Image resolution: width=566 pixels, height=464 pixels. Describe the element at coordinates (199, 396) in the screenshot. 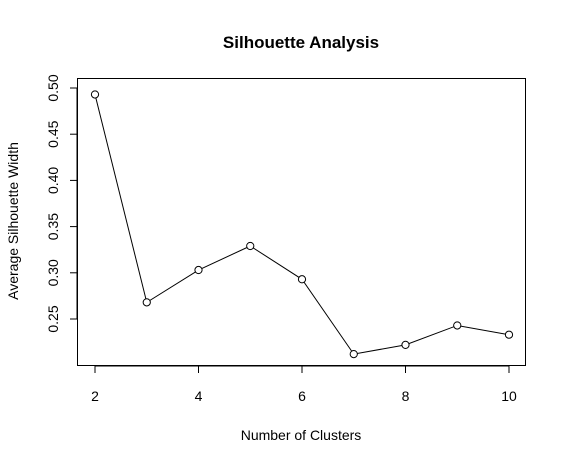

I see `x-tick-label: 4` at that location.